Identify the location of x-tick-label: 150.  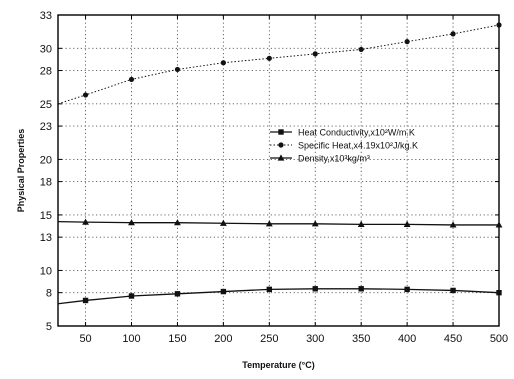
(177, 339).